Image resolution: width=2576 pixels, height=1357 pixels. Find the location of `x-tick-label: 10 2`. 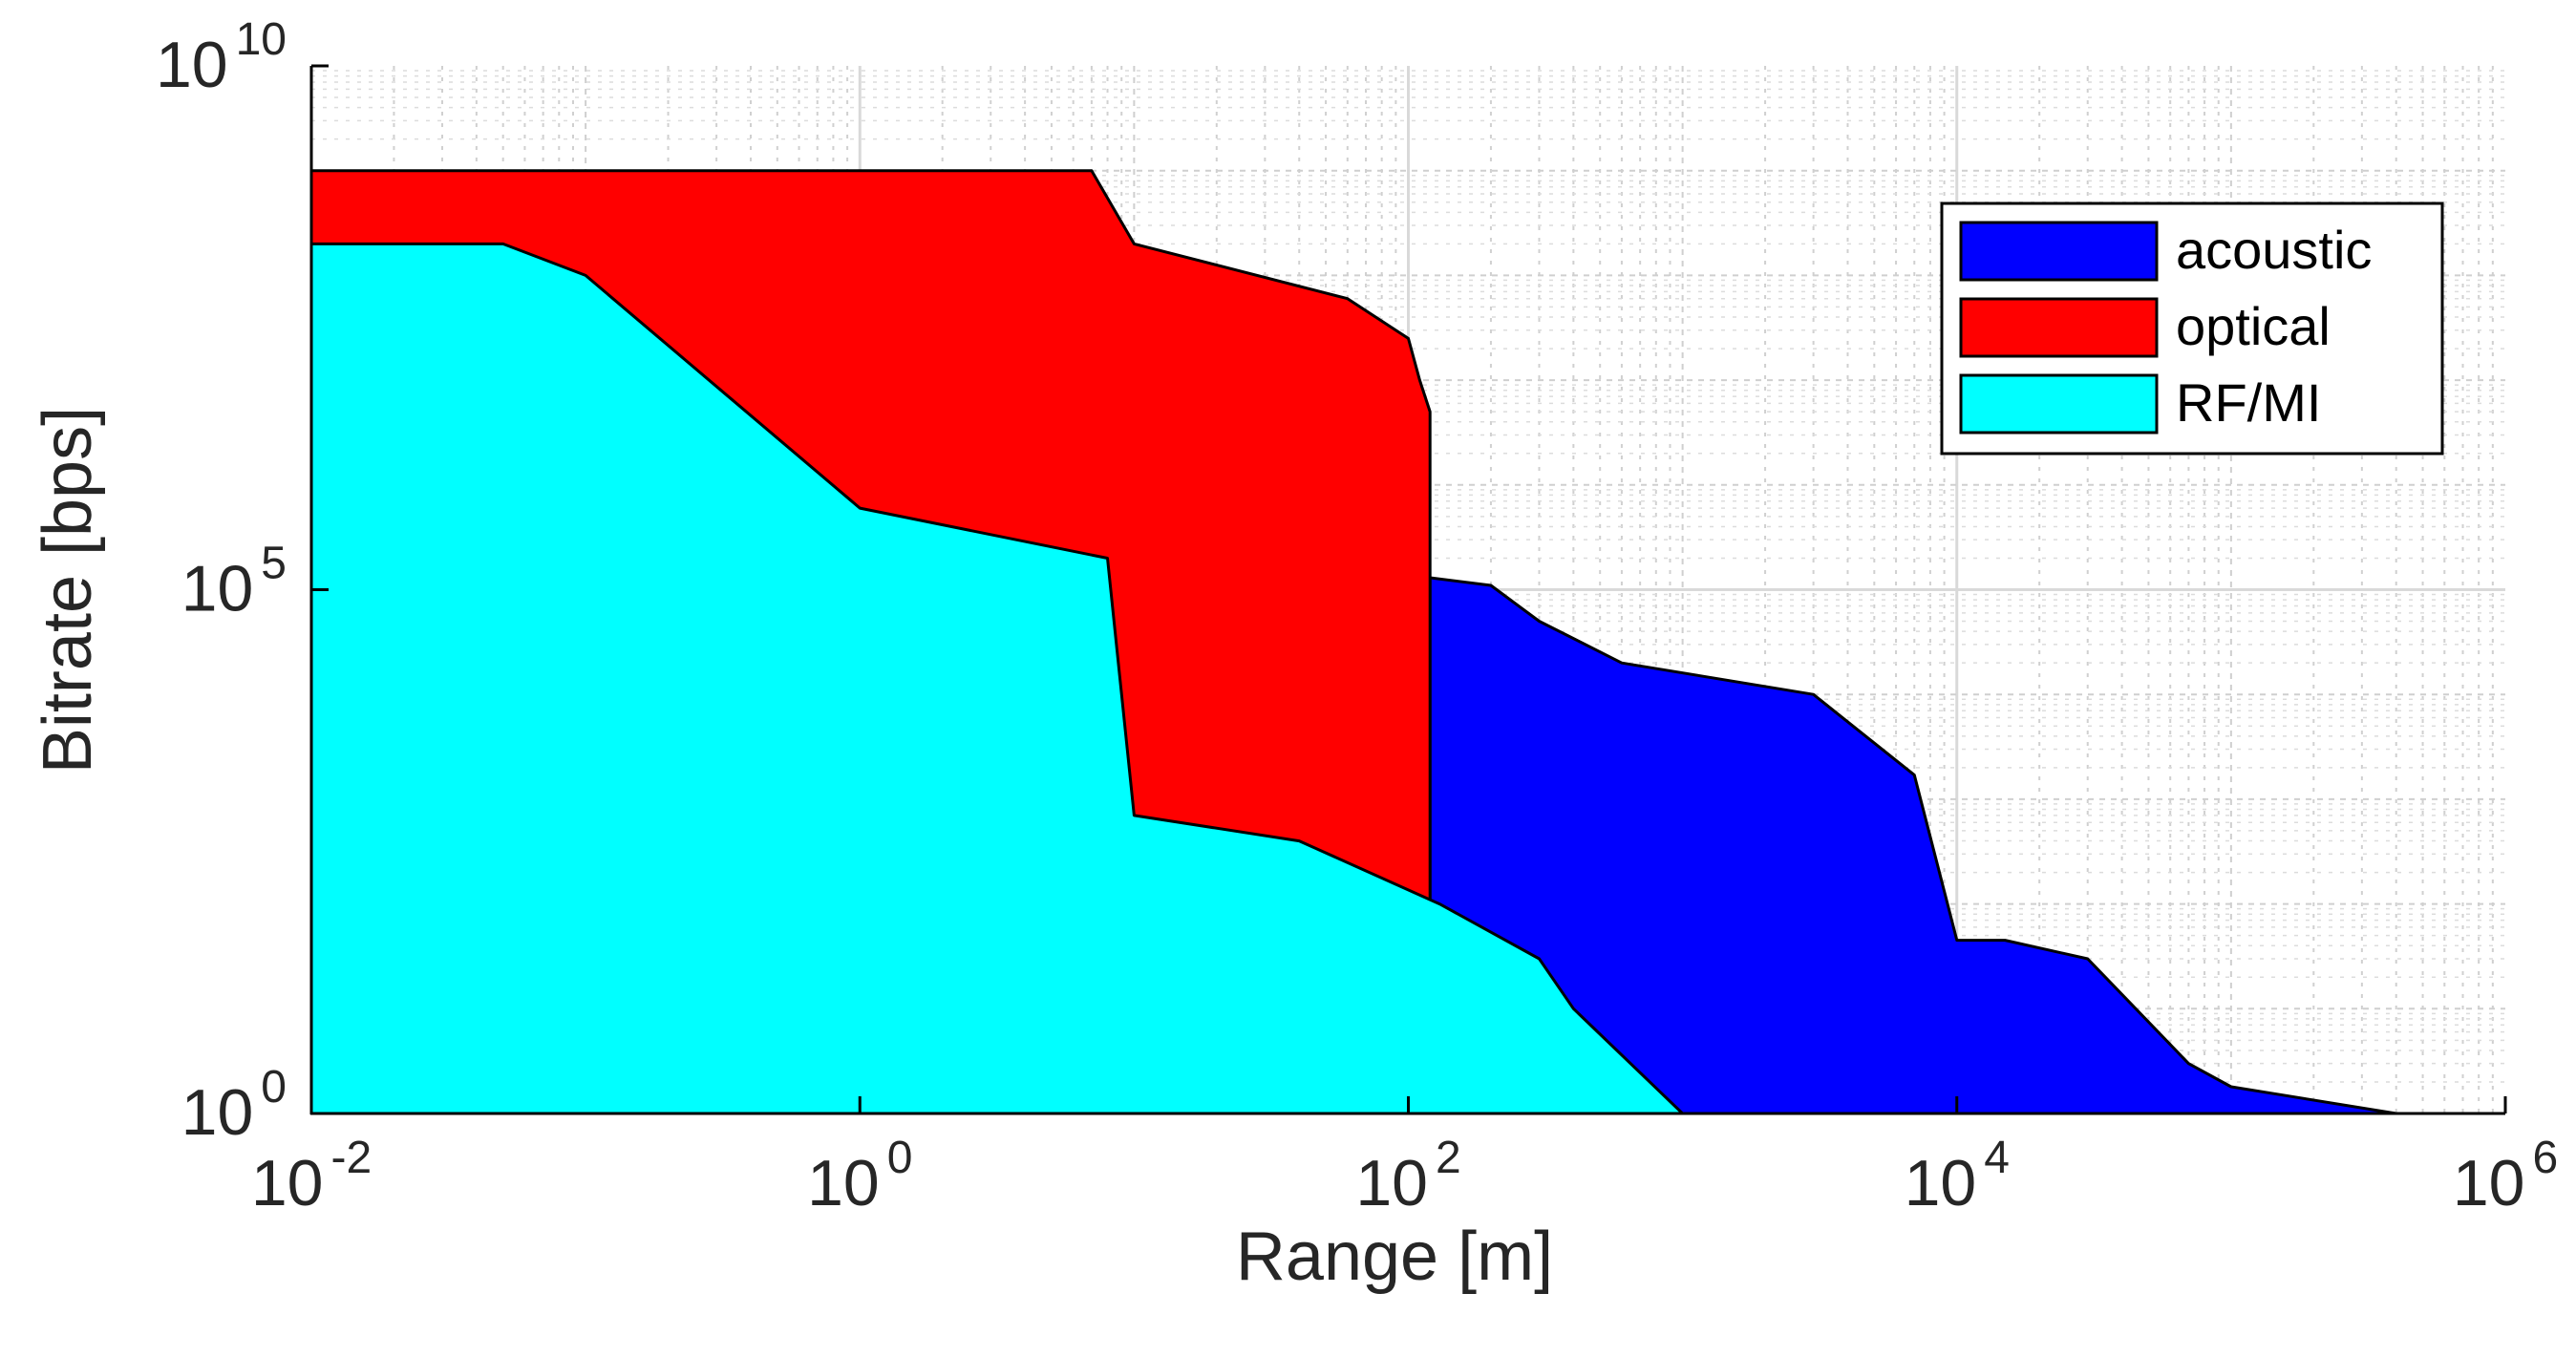

x-tick-label: 10 2 is located at coordinates (1407, 1176).